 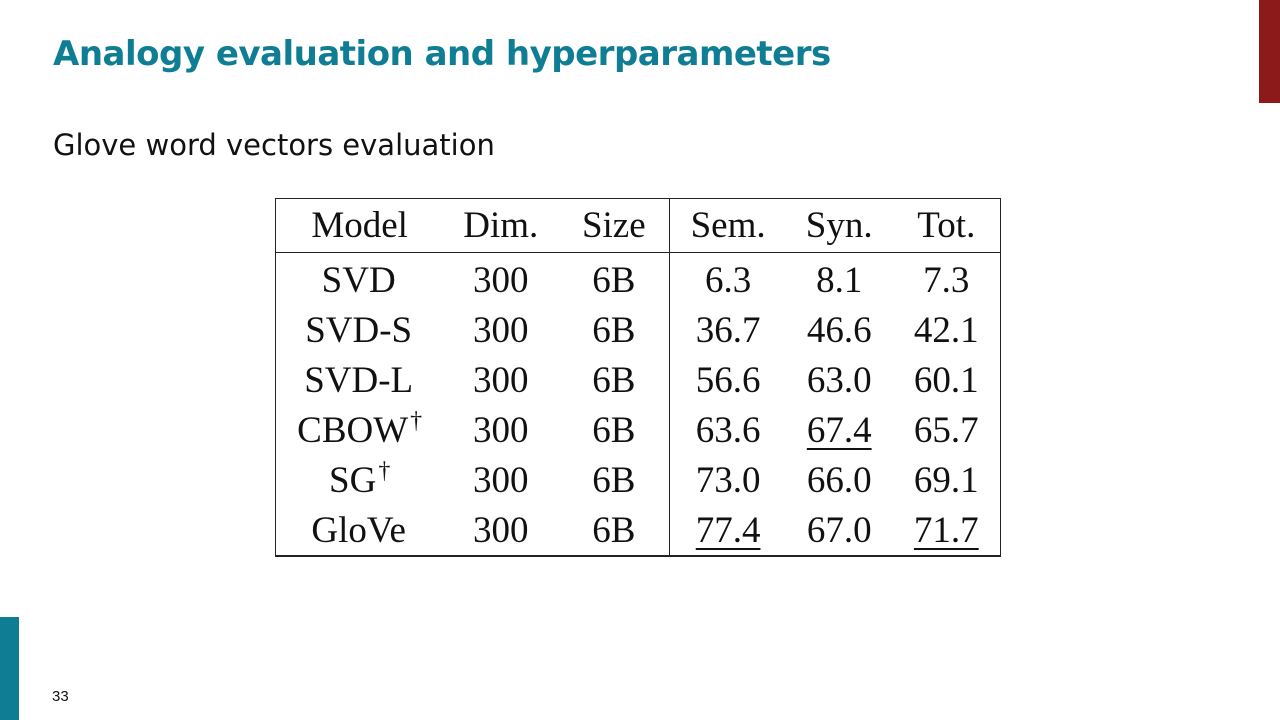 I want to click on value-syn: 46.6, so click(x=839, y=330).